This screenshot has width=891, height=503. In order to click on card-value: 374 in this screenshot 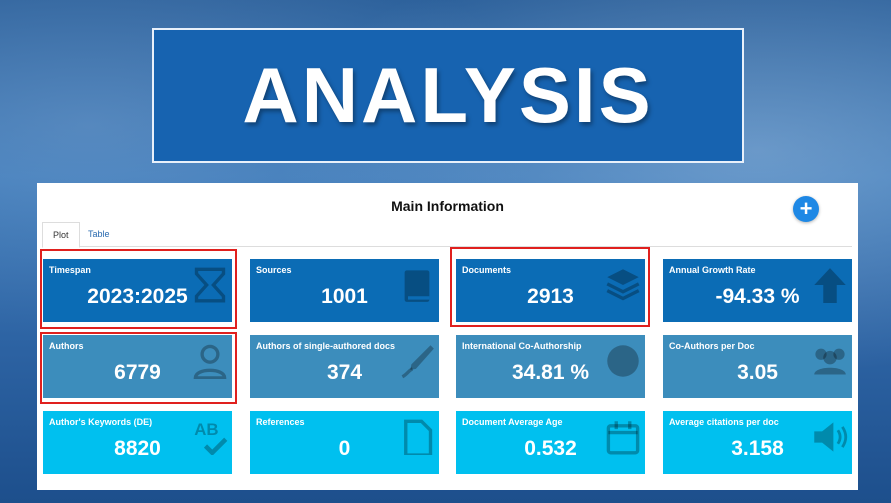, I will do `click(344, 372)`.